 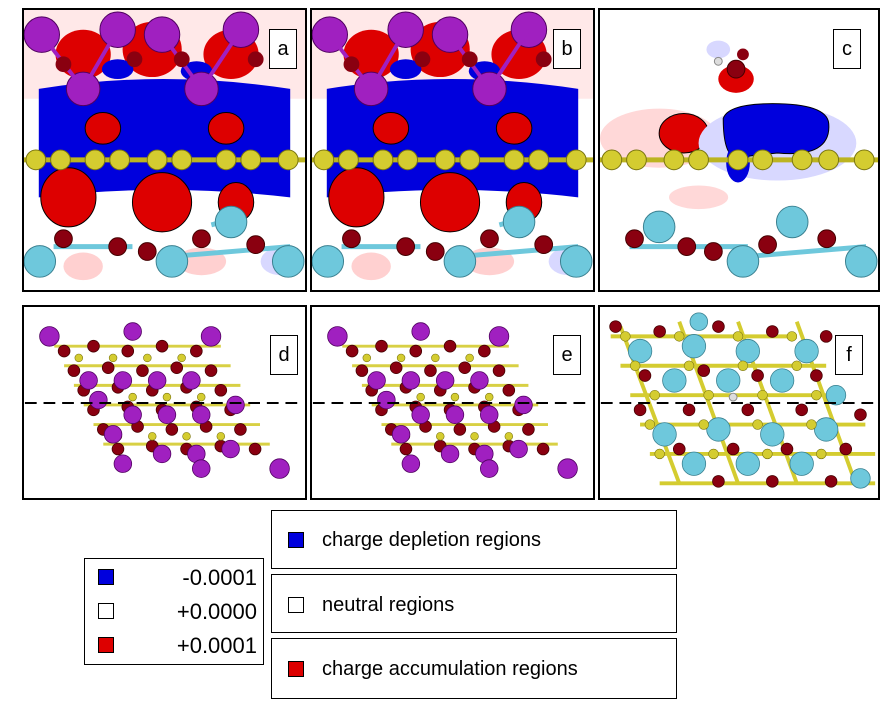 I want to click on panel-c-structure, so click(x=739, y=150).